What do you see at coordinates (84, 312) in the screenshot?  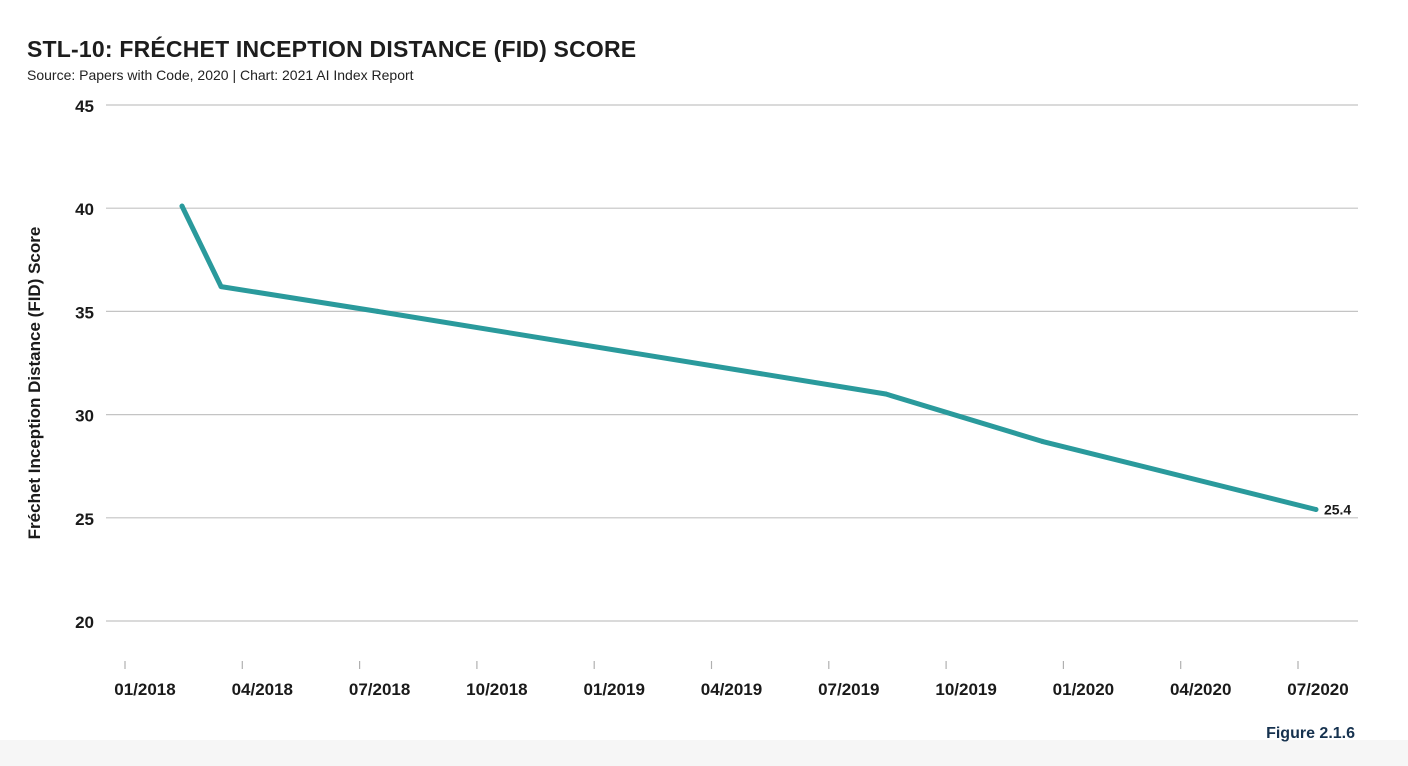 I see `y-tick-label: 35` at bounding box center [84, 312].